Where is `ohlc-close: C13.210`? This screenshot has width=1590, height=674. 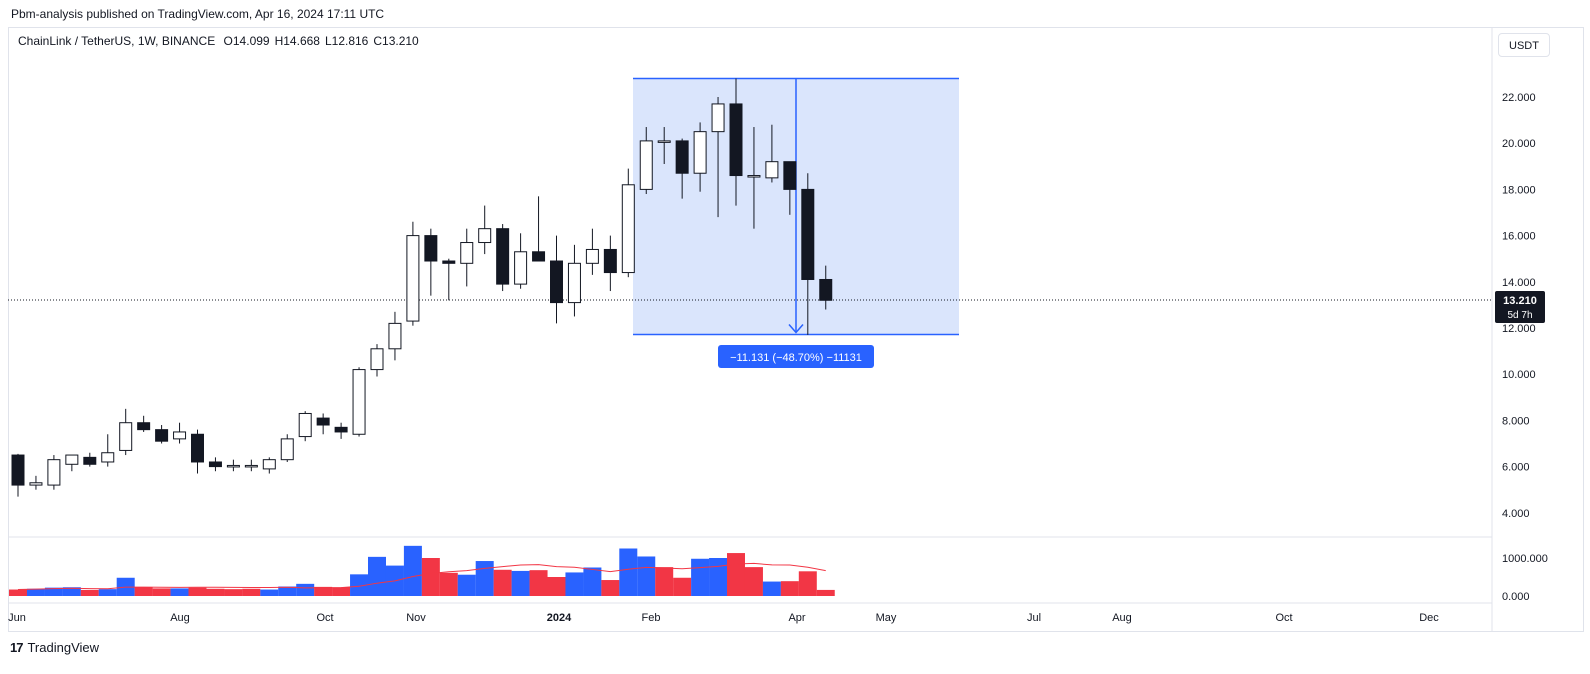 ohlc-close: C13.210 is located at coordinates (396, 41).